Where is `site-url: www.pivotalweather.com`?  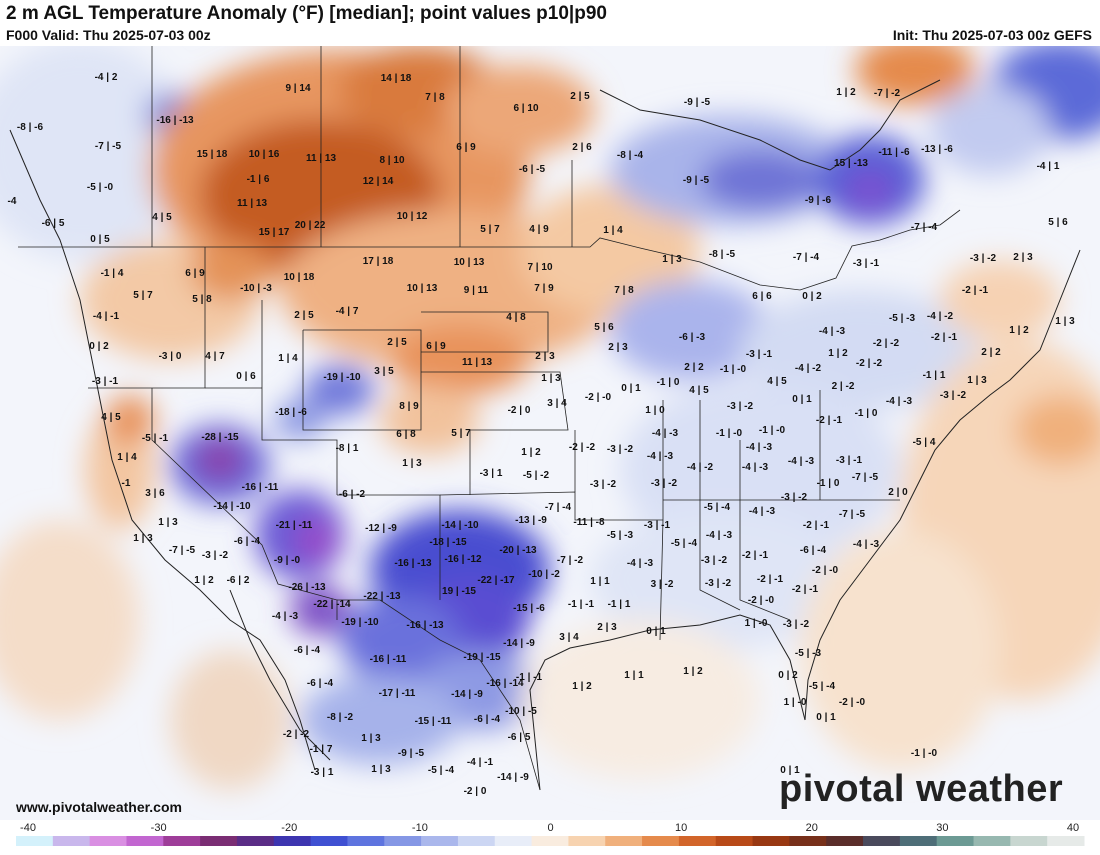 site-url: www.pivotalweather.com is located at coordinates (99, 807).